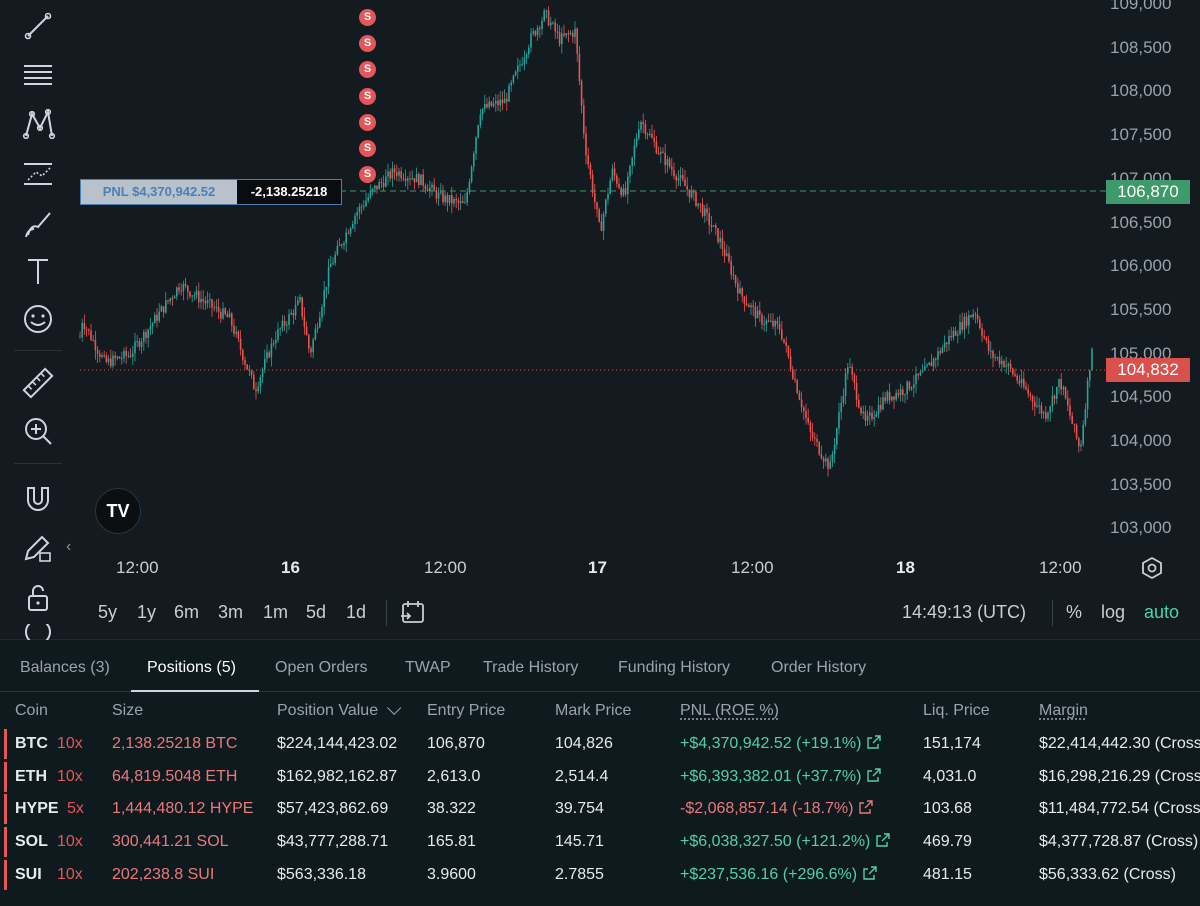 The image size is (1200, 906). What do you see at coordinates (31, 776) in the screenshot?
I see `coin-cell: ETH` at bounding box center [31, 776].